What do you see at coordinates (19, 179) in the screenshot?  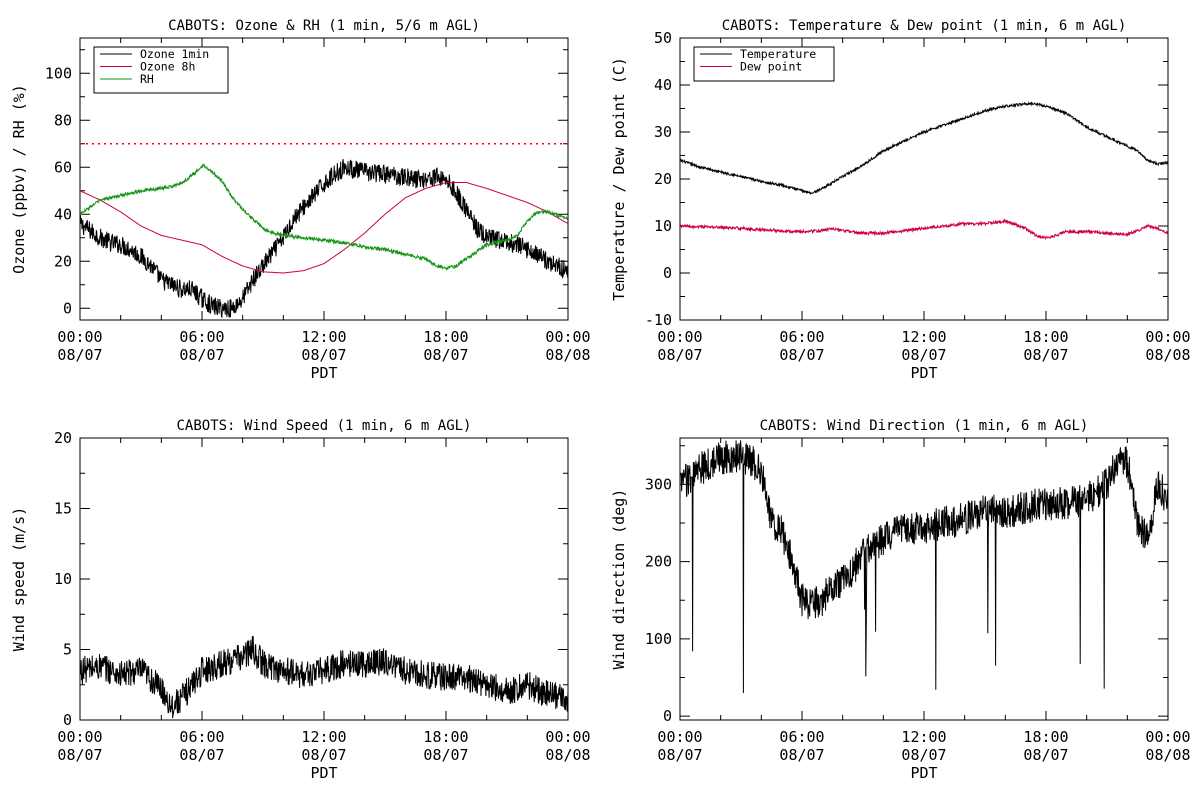 I see `y-axis-label: Ozone (ppbv) / RH (%)` at bounding box center [19, 179].